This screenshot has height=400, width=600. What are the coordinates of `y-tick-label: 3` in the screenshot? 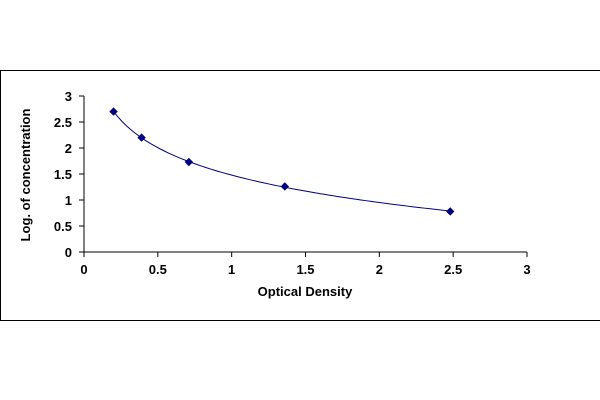 It's located at (68, 96).